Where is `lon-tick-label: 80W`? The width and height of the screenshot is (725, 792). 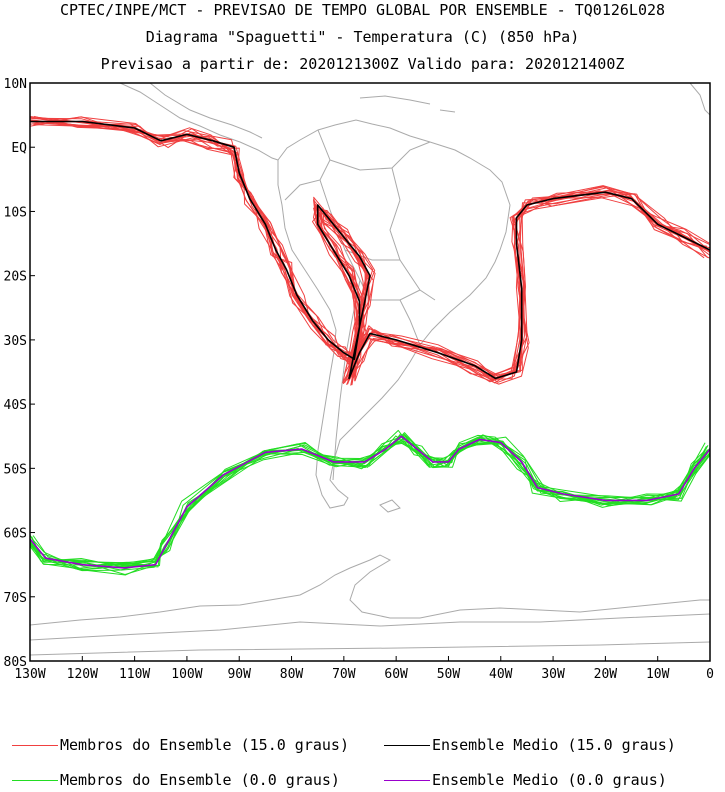
lon-tick-label: 80W is located at coordinates (292, 674).